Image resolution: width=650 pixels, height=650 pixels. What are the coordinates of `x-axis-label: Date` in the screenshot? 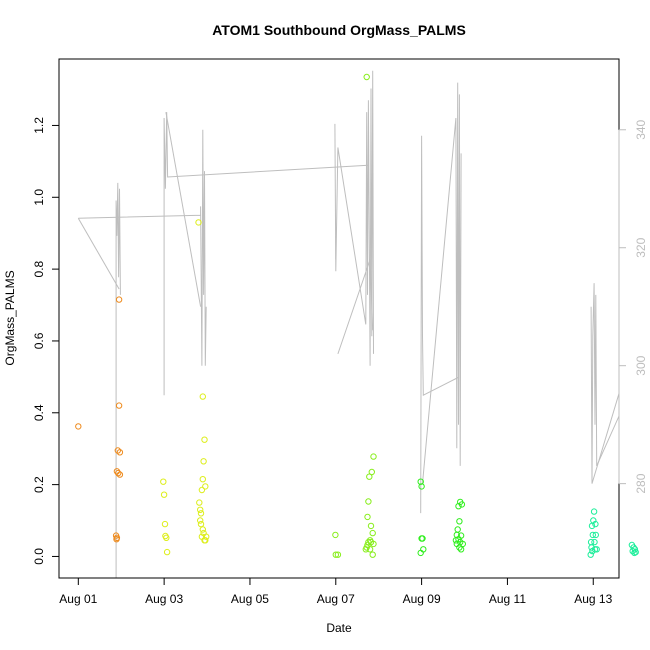 It's located at (339, 628).